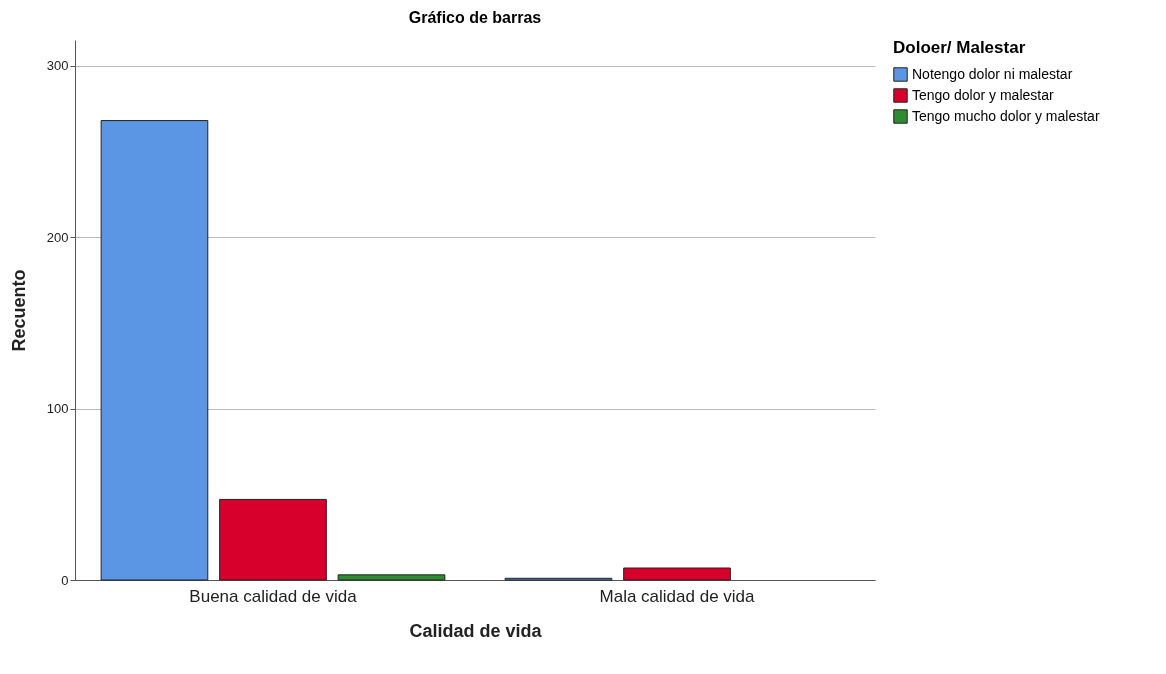 The height and width of the screenshot is (674, 1166). I want to click on y-tick-label: 200, so click(57, 237).